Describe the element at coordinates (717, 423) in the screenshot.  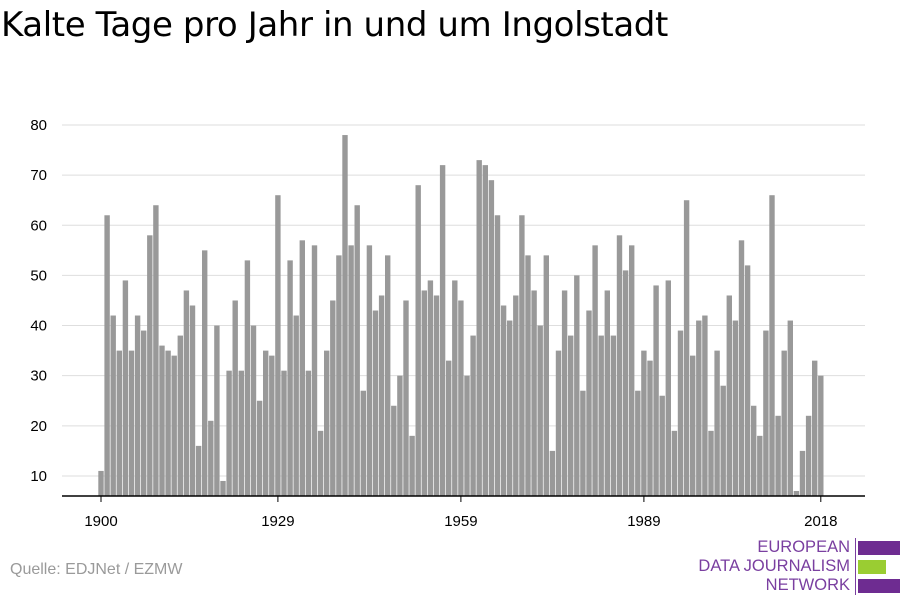
I see `bar-2001` at that location.